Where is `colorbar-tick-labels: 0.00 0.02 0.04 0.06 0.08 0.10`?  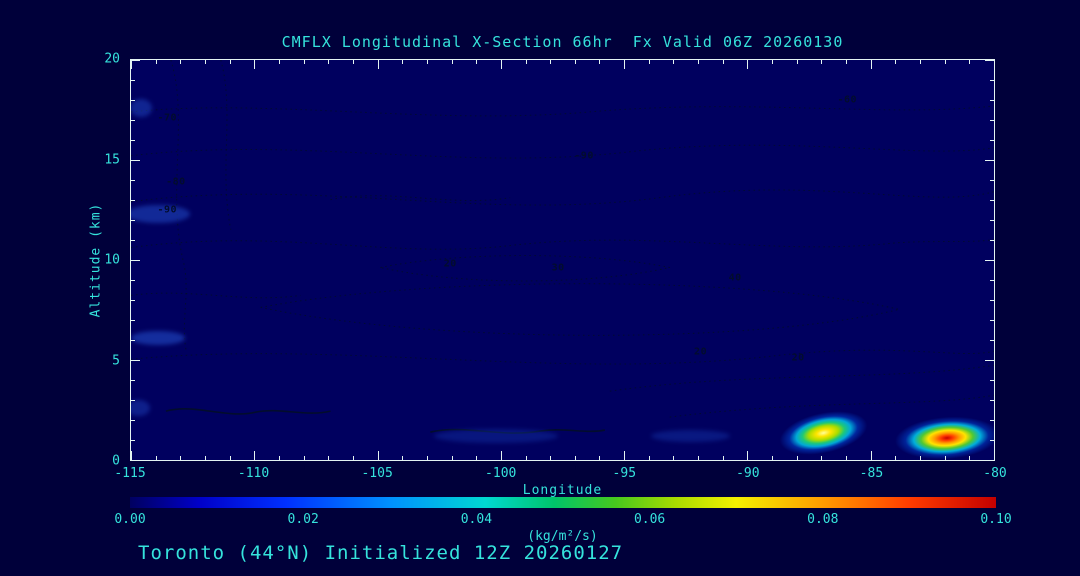
colorbar-tick-labels: 0.00 0.02 0.04 0.06 0.08 0.10 is located at coordinates (562, 520).